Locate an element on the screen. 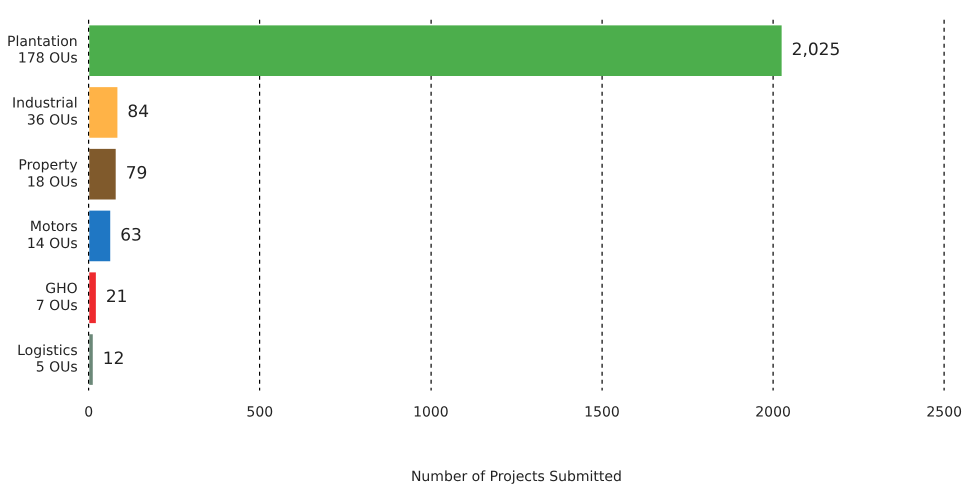 The height and width of the screenshot is (490, 976). x-tick-label: 2500 is located at coordinates (944, 412).